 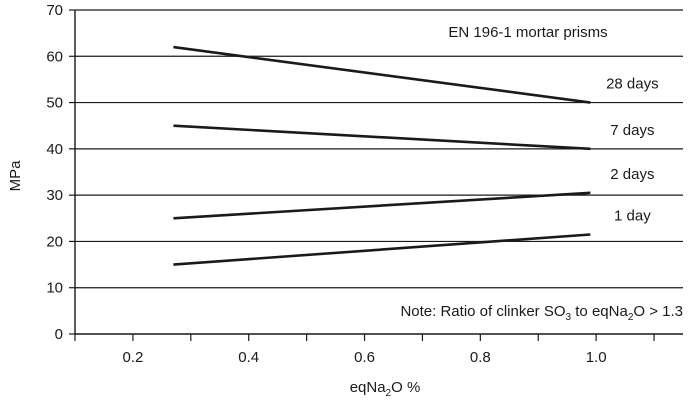 What do you see at coordinates (15, 176) in the screenshot?
I see `y-axis-label: MPa` at bounding box center [15, 176].